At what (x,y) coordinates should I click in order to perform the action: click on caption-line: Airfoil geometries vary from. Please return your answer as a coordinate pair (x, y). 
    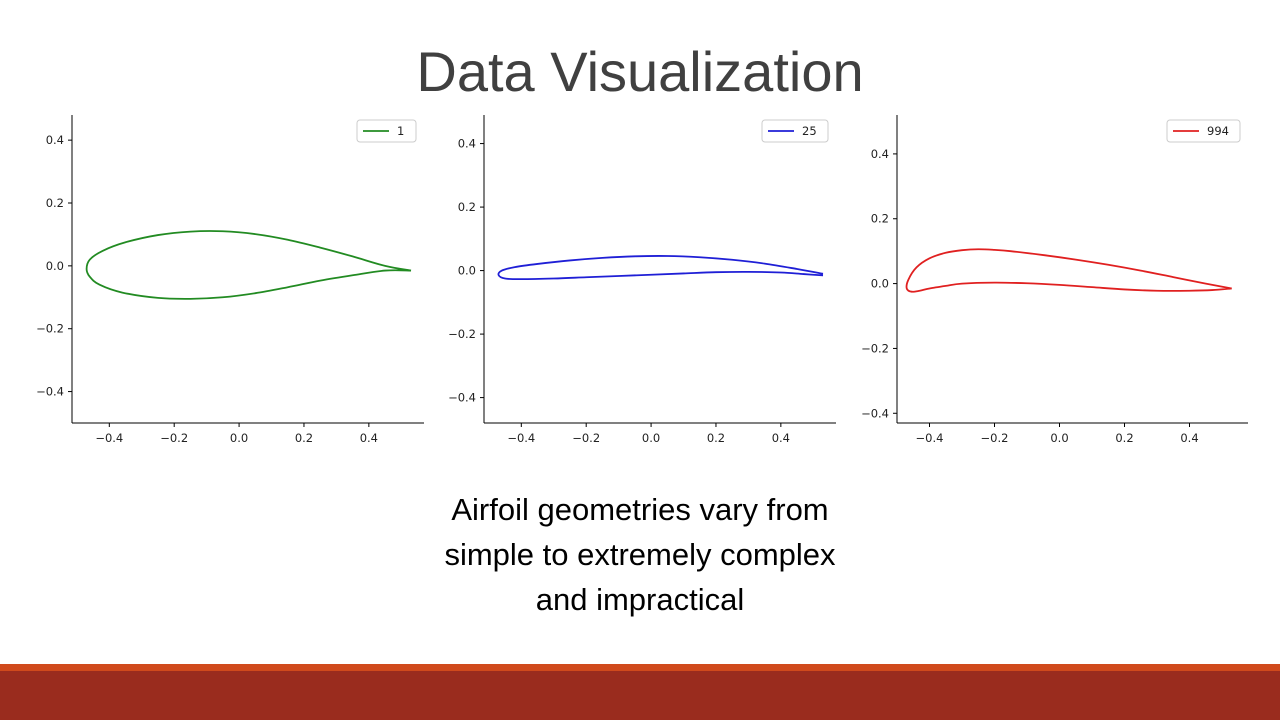
    Looking at the image, I should click on (640, 509).